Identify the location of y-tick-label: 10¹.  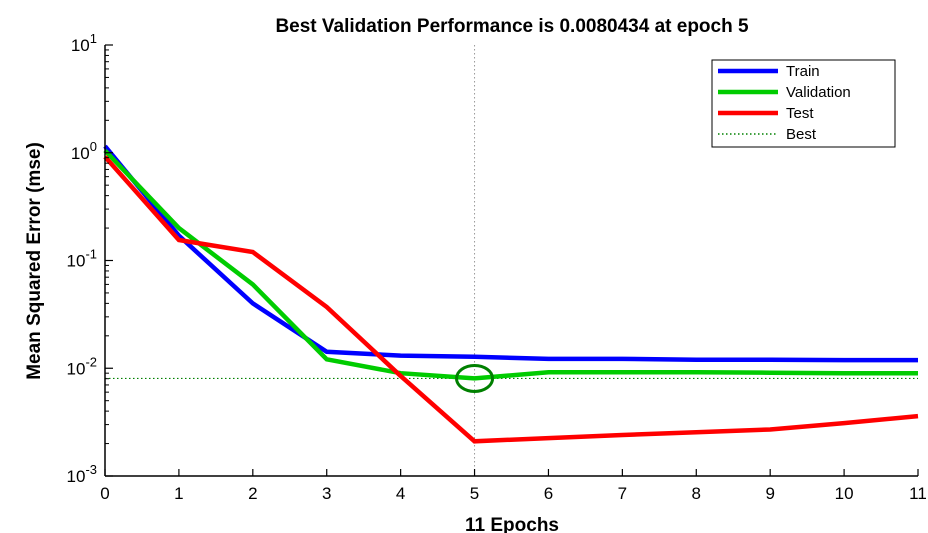
(84, 43).